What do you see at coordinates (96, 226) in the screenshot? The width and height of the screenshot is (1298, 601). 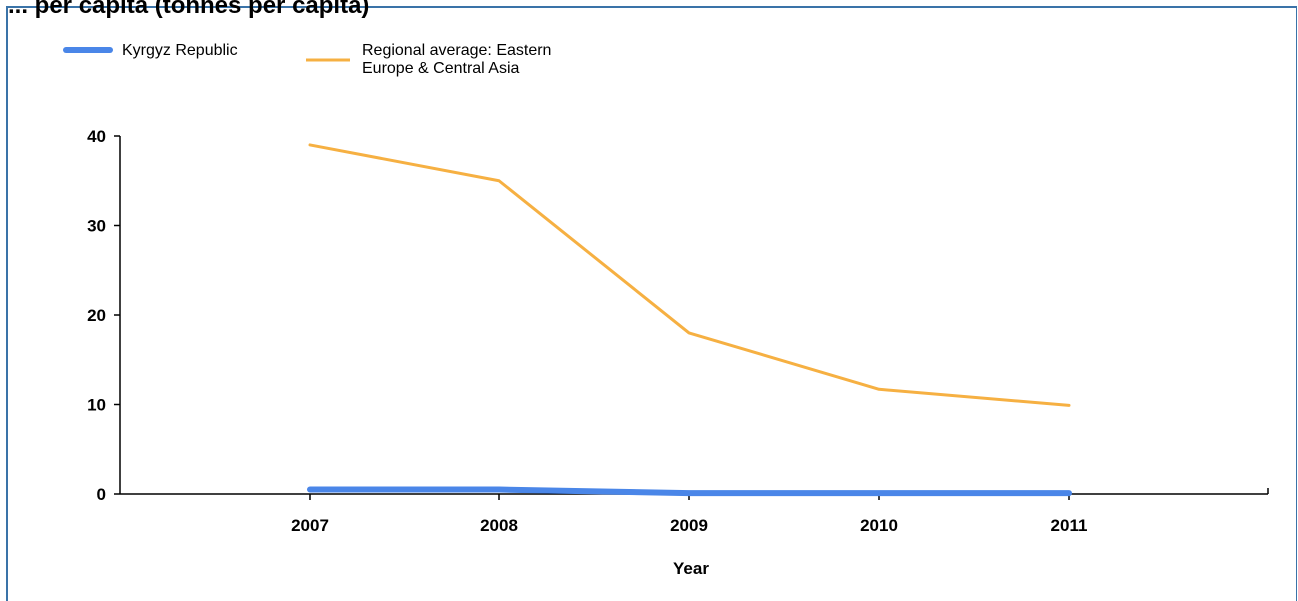 I see `y-tick-label: 30` at bounding box center [96, 226].